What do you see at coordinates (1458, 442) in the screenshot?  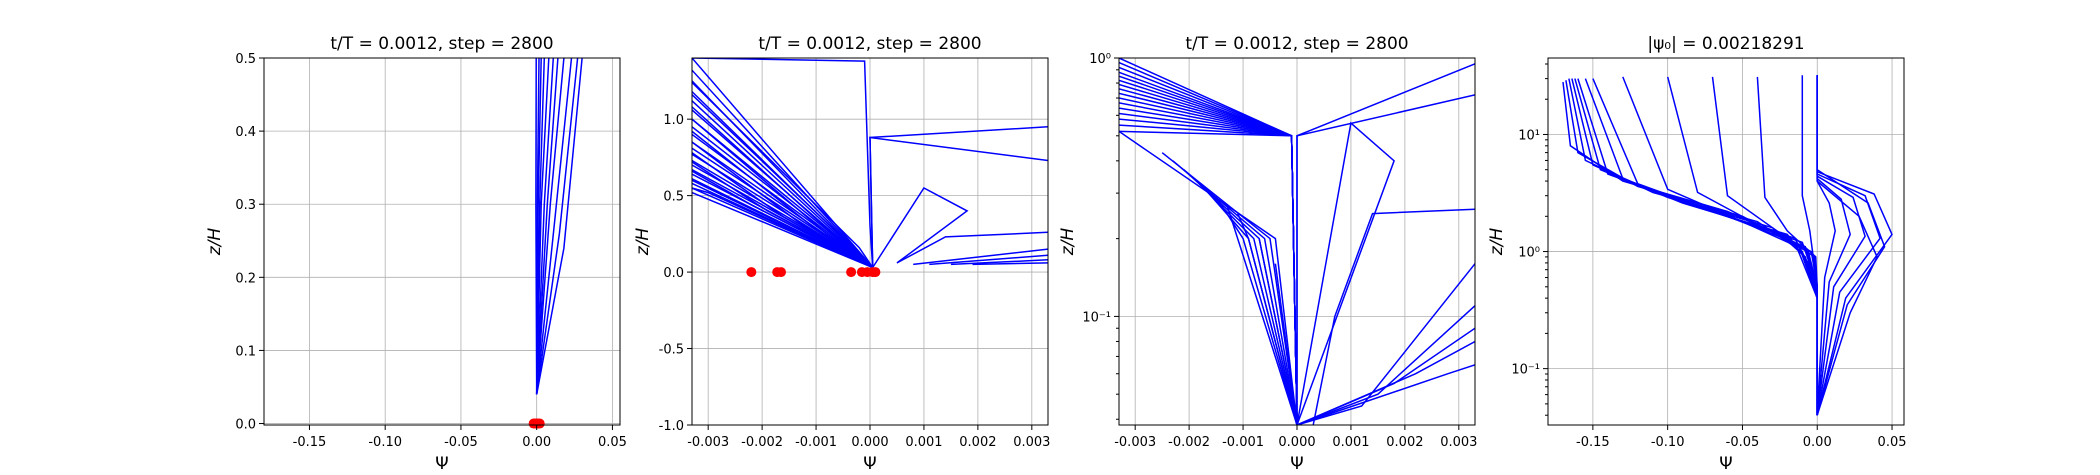 I see `x-tick-label: 0.003` at bounding box center [1458, 442].